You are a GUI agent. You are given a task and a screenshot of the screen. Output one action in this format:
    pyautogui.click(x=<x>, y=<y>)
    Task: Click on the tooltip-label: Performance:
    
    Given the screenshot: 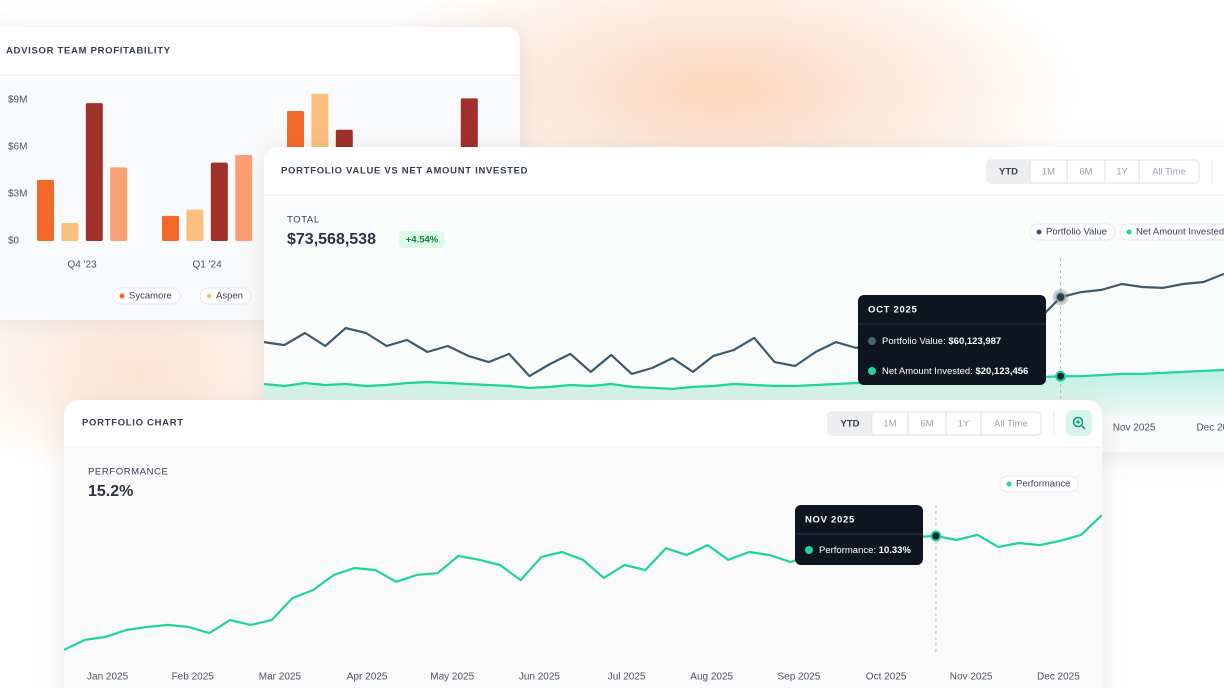 What is the action you would take?
    pyautogui.click(x=849, y=550)
    